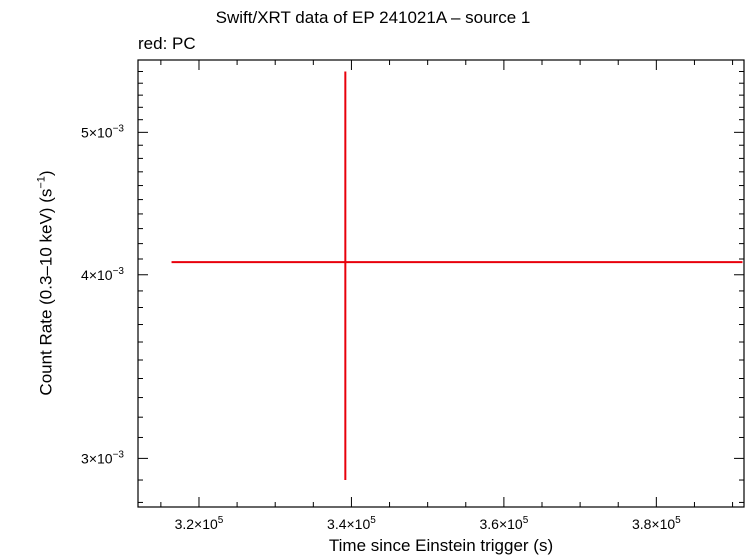 The height and width of the screenshot is (558, 746). I want to click on y-tick-mantissa: 5×10, so click(97, 132).